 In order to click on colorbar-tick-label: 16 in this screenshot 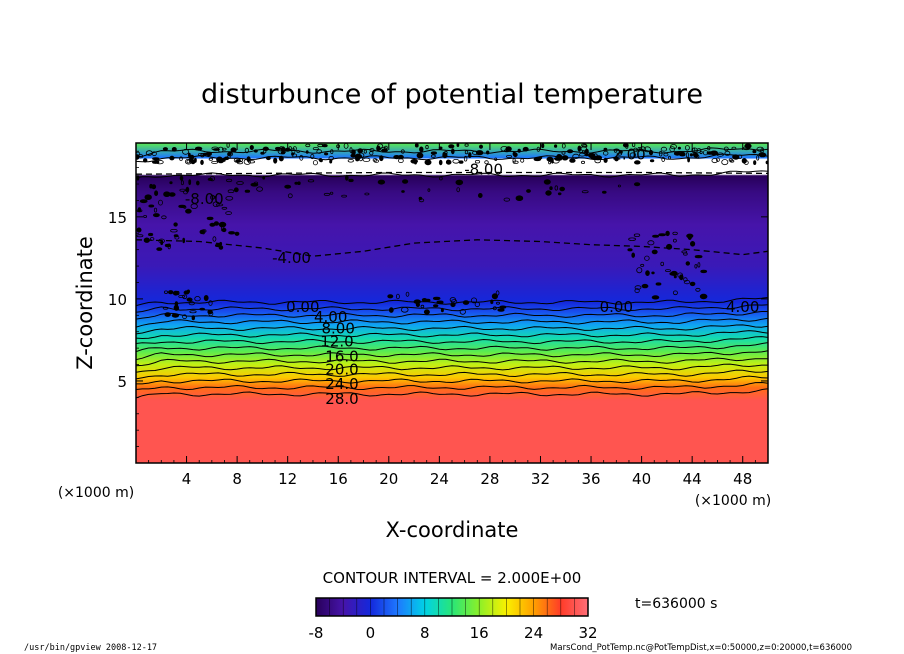, I will do `click(479, 633)`.